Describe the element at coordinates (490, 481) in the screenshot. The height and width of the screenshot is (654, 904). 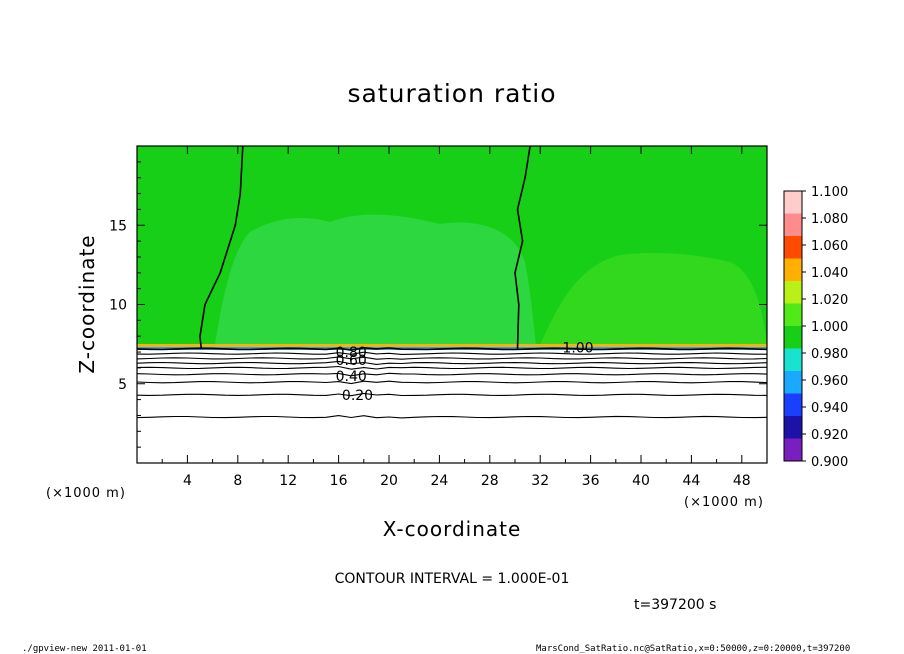
I see `x-tick-label: 28` at that location.